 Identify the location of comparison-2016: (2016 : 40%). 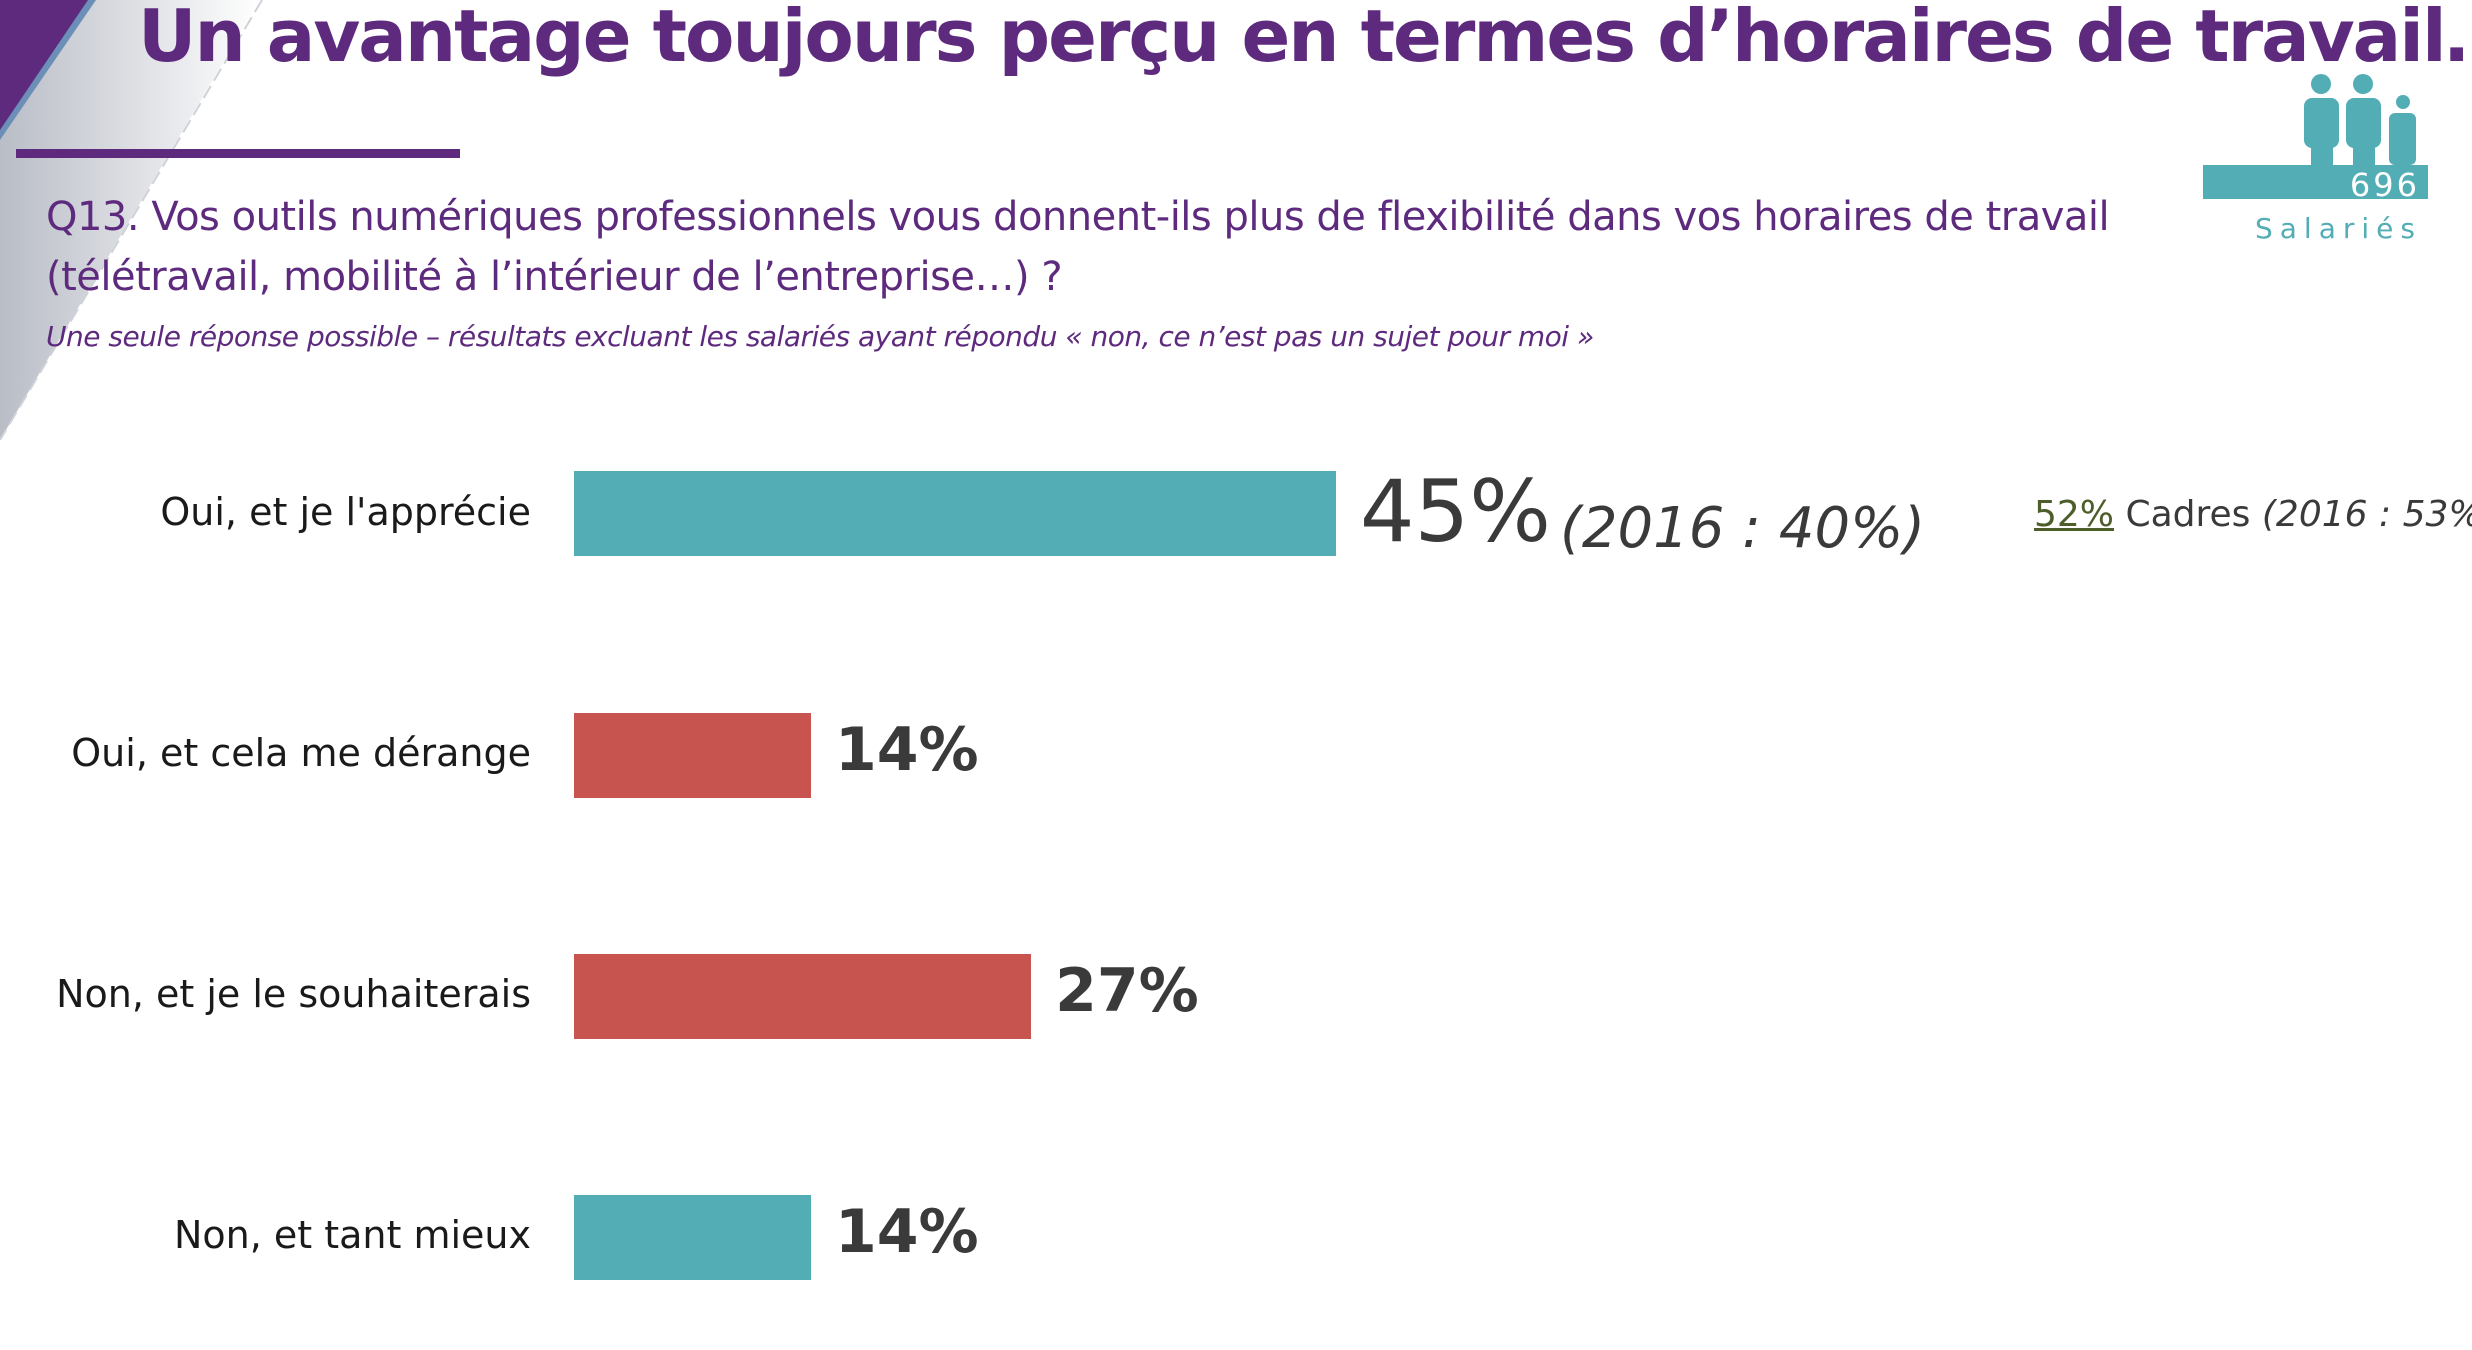
(1743, 528).